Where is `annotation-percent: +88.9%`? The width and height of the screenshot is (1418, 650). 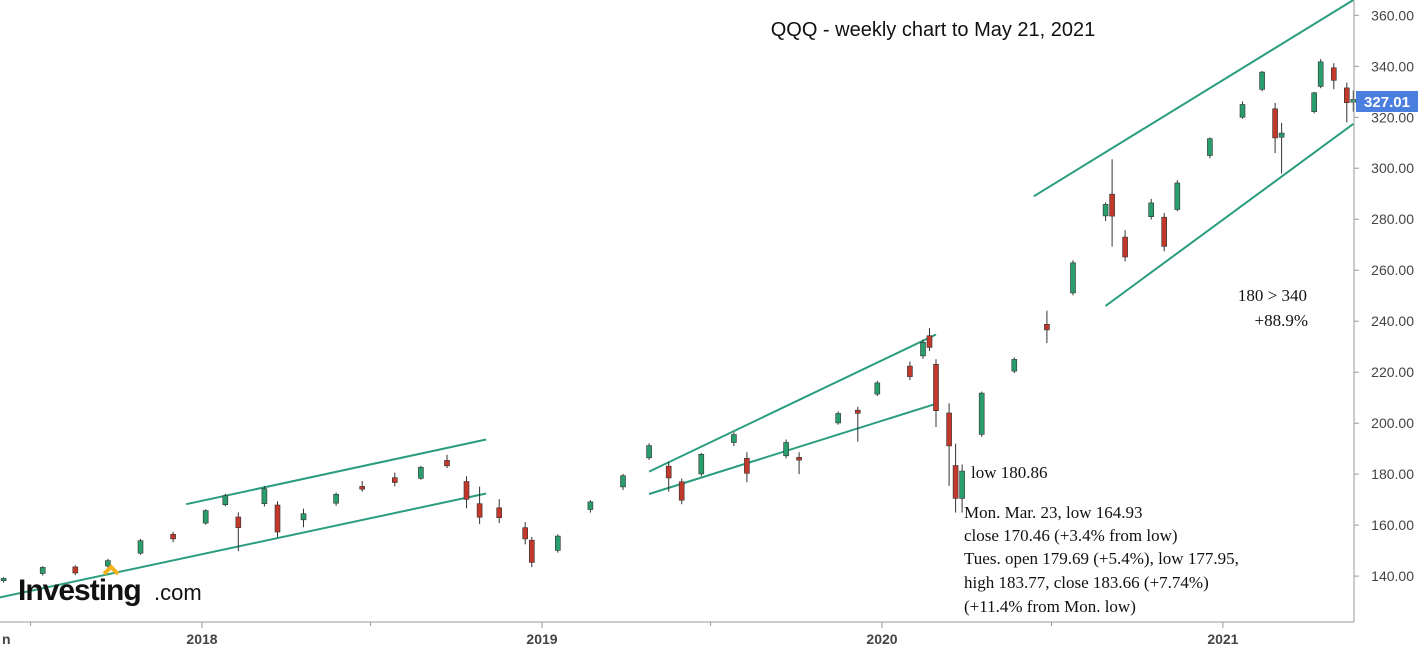
annotation-percent: +88.9% is located at coordinates (1282, 320).